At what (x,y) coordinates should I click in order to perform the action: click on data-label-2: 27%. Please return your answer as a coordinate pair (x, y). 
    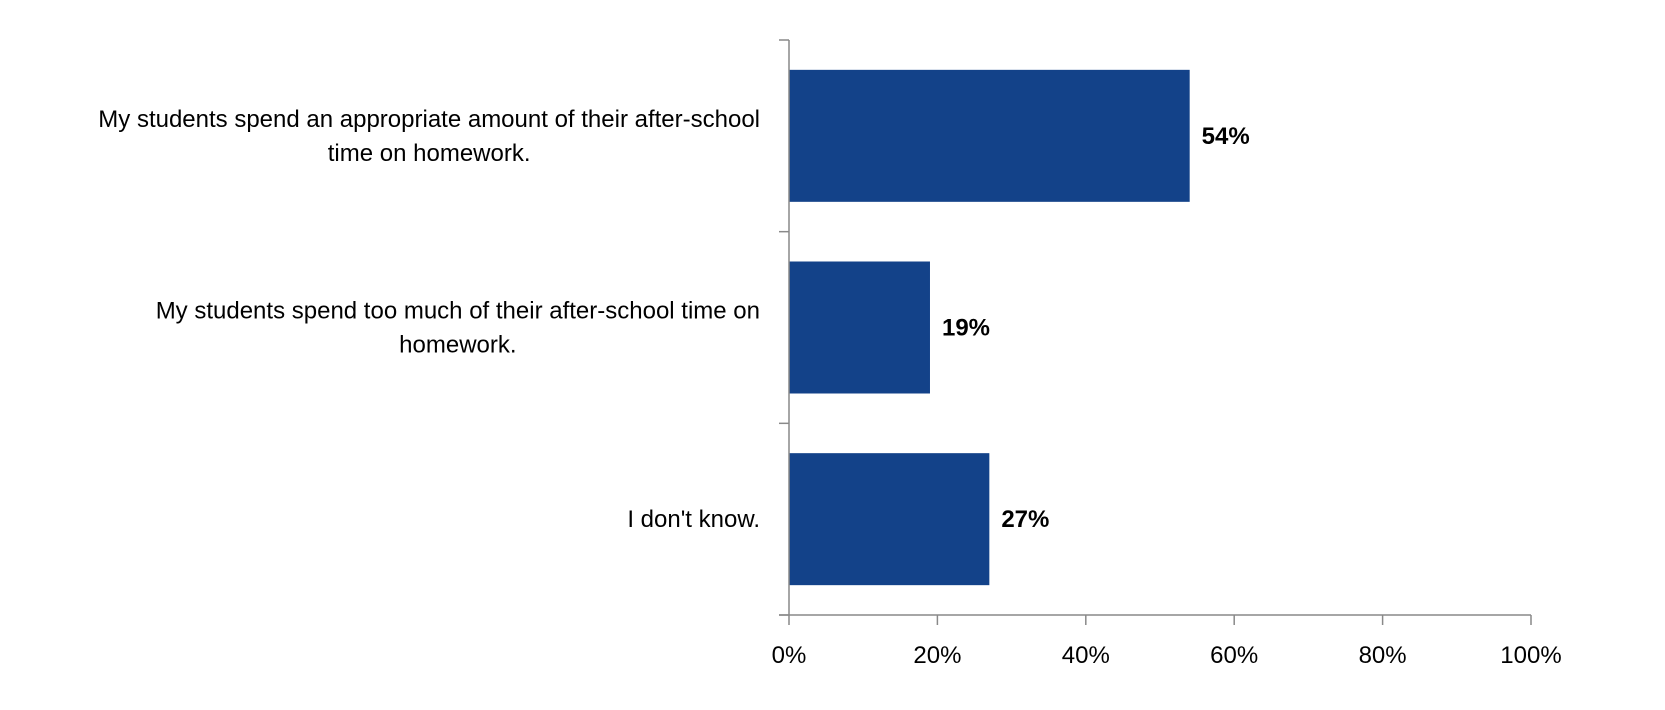
    Looking at the image, I should click on (1025, 519).